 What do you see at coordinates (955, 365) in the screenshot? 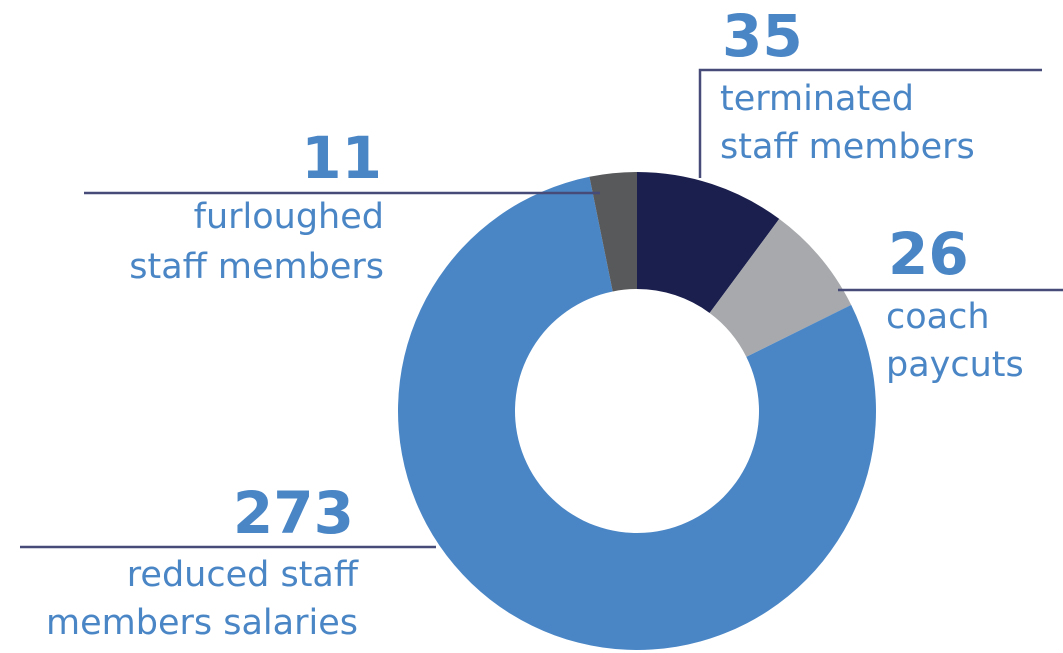
I see `category-label: paycuts` at bounding box center [955, 365].